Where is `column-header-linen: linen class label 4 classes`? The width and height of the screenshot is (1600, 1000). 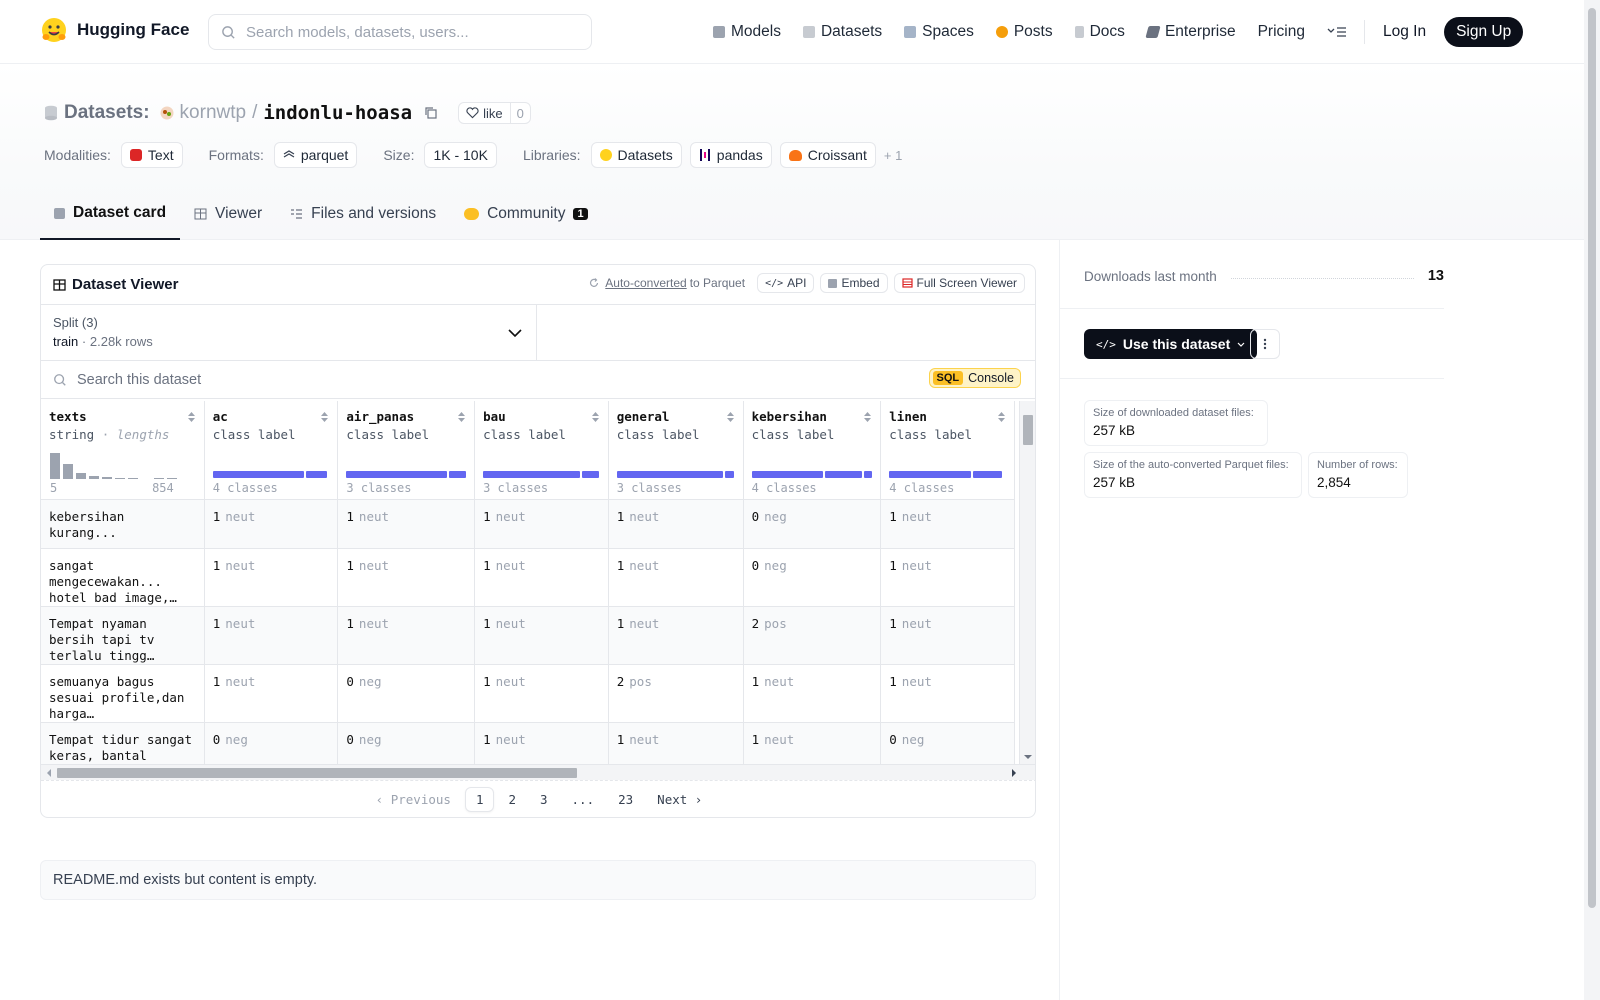 column-header-linen: linen class label 4 classes is located at coordinates (947, 450).